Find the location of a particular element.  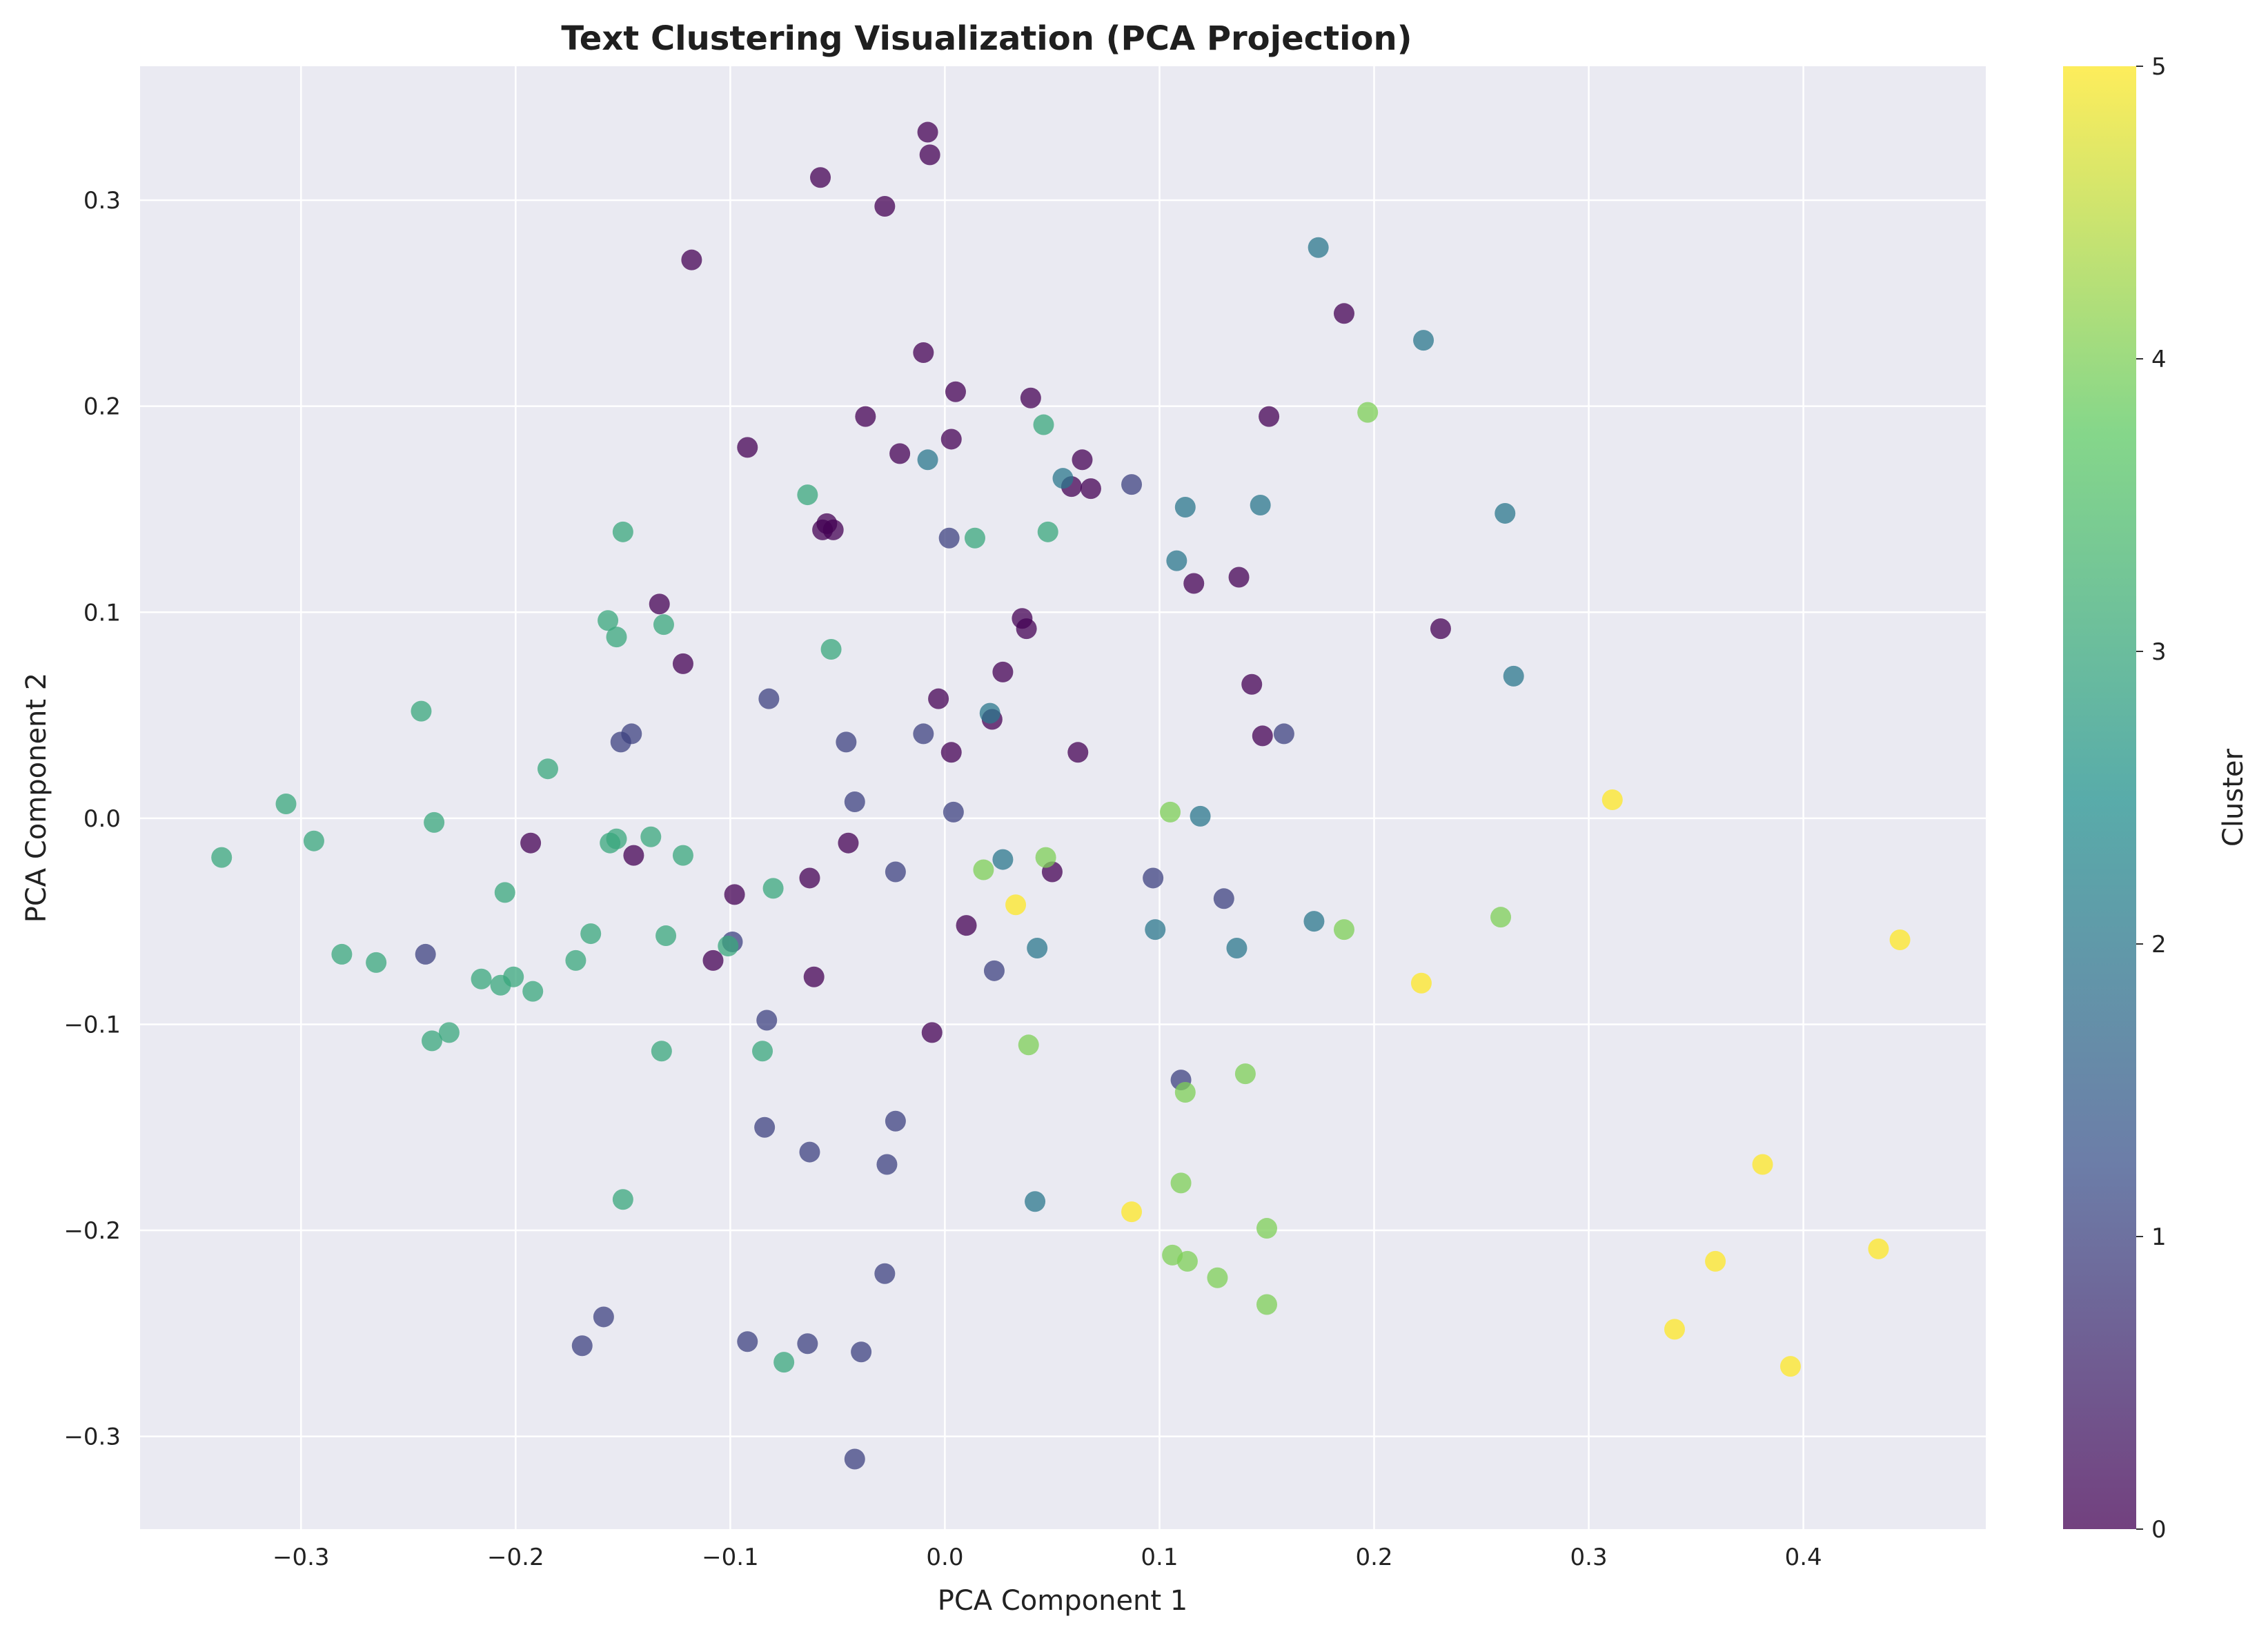

colorbar-tick-label: 0 is located at coordinates (2159, 1530).